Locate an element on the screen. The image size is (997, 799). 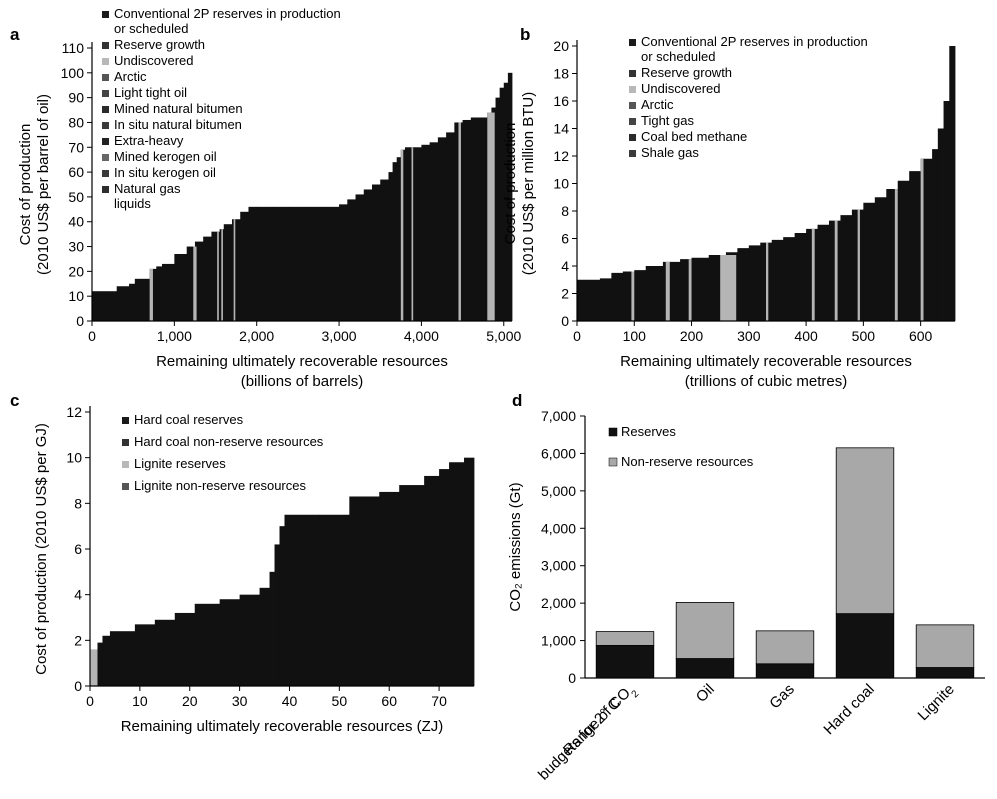
x-tick-label: 1,000 is located at coordinates (174, 336).